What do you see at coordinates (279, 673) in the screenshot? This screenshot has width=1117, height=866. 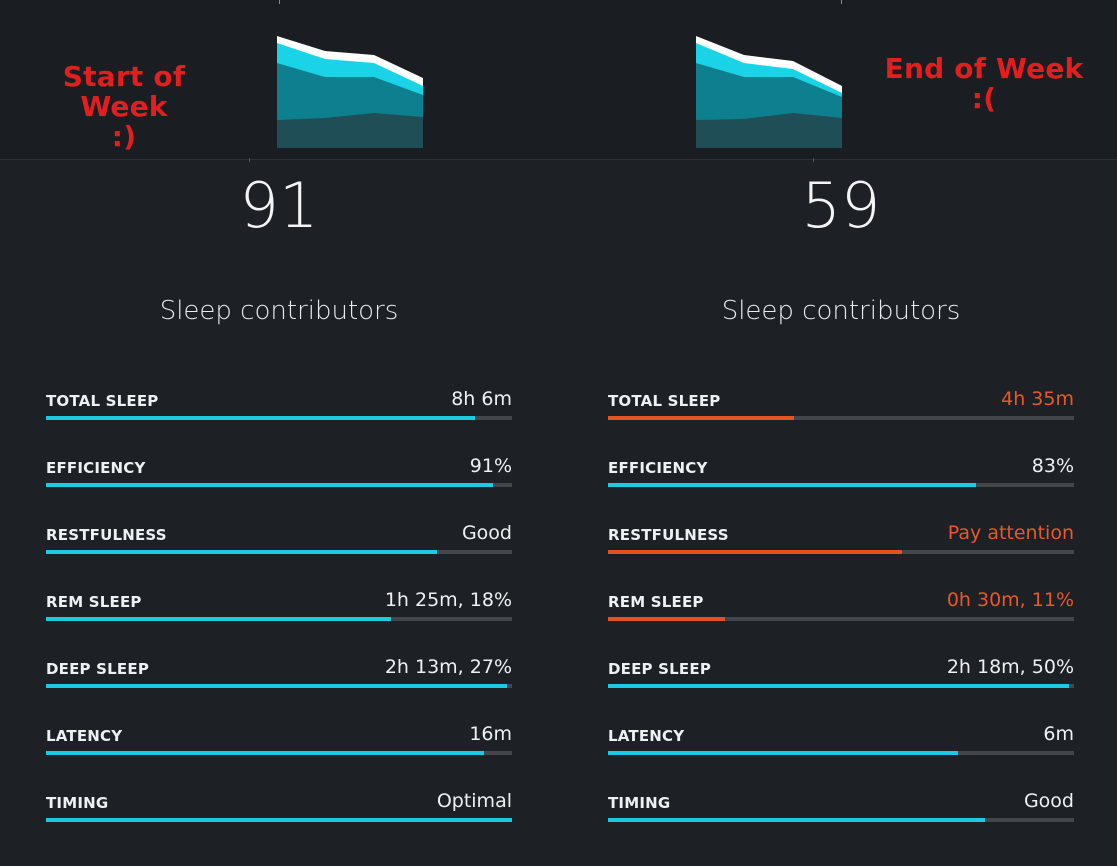 I see `contributor-row: DEEP SLEEP 2h 13m, 27%` at bounding box center [279, 673].